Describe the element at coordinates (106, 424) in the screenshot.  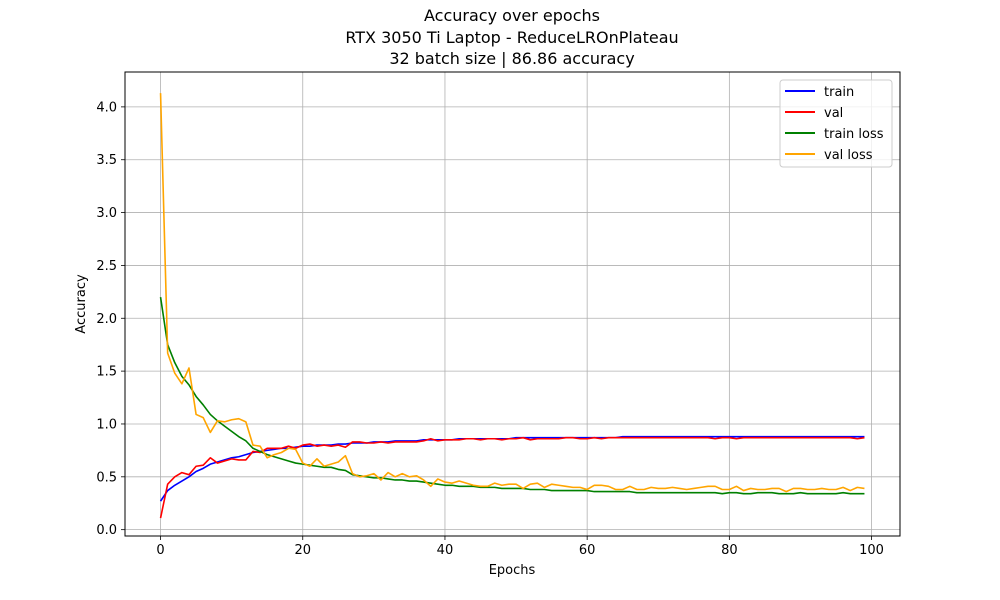
I see `y-tick-label: 1.0` at that location.